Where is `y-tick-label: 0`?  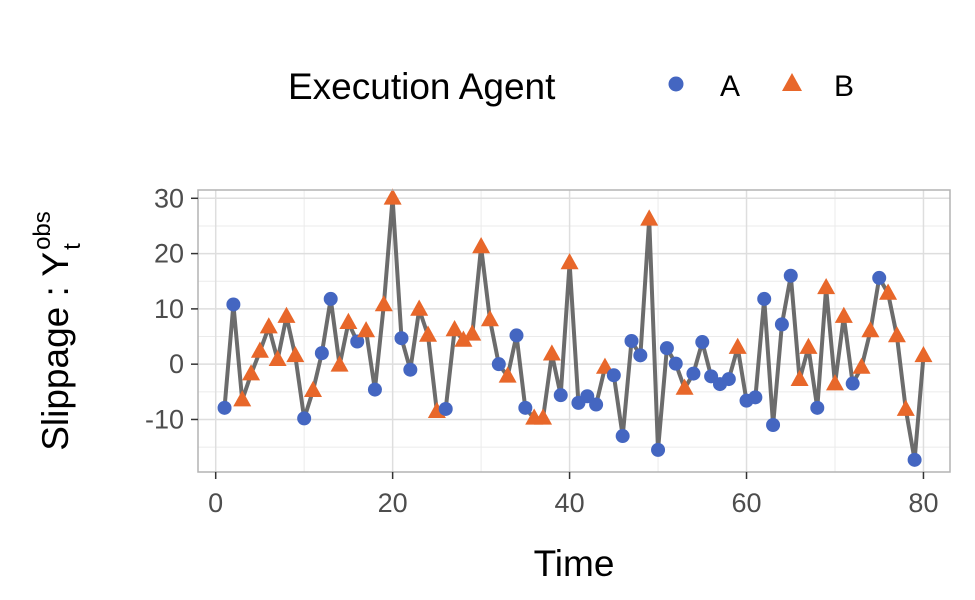
y-tick-label: 0 is located at coordinates (176, 364).